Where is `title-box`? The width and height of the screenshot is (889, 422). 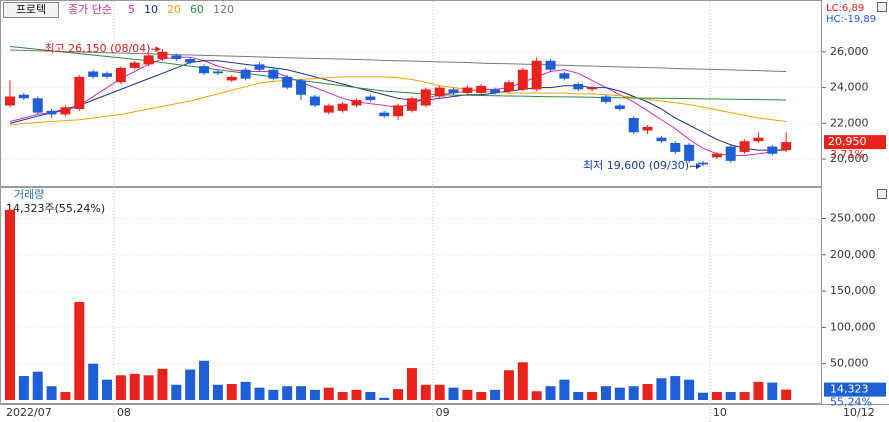
title-box is located at coordinates (31, 10).